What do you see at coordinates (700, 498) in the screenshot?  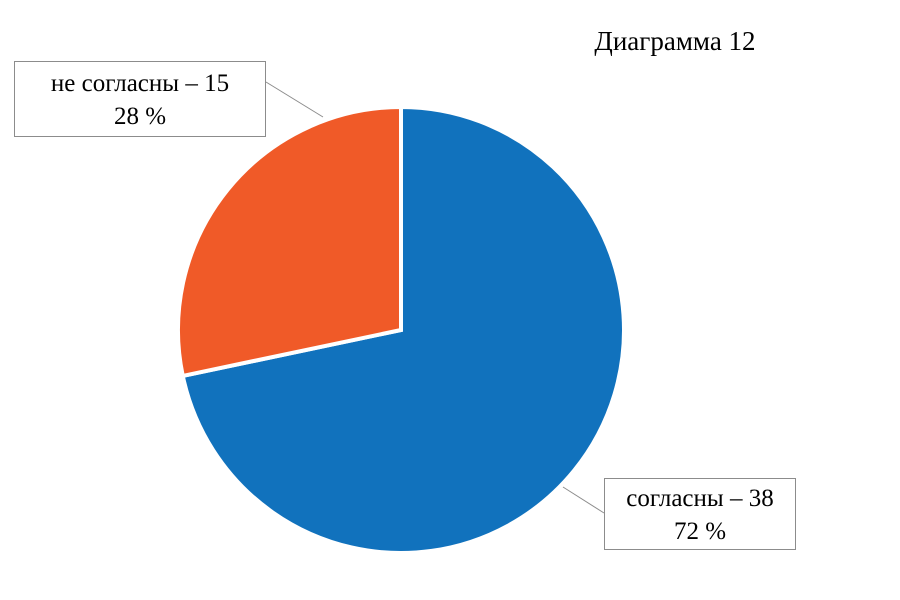 I see `data-label-agree-count: согласны – 38` at bounding box center [700, 498].